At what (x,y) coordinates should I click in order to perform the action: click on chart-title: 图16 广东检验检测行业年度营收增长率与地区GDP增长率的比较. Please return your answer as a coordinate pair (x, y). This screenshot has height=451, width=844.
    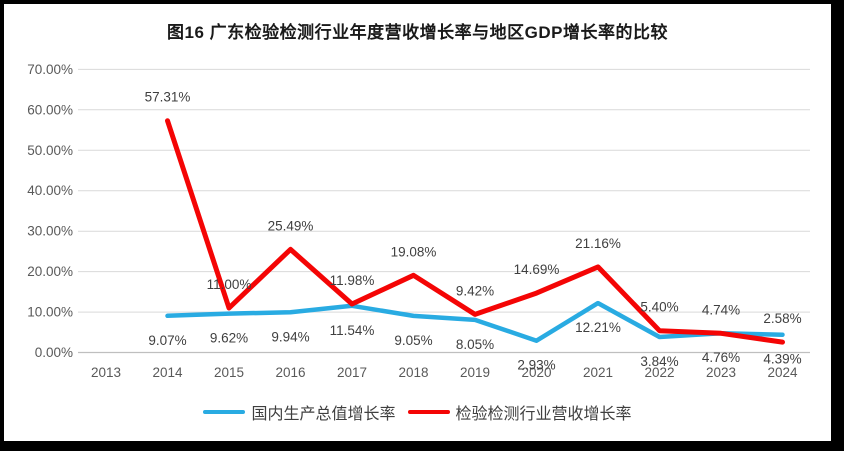
    Looking at the image, I should click on (417, 32).